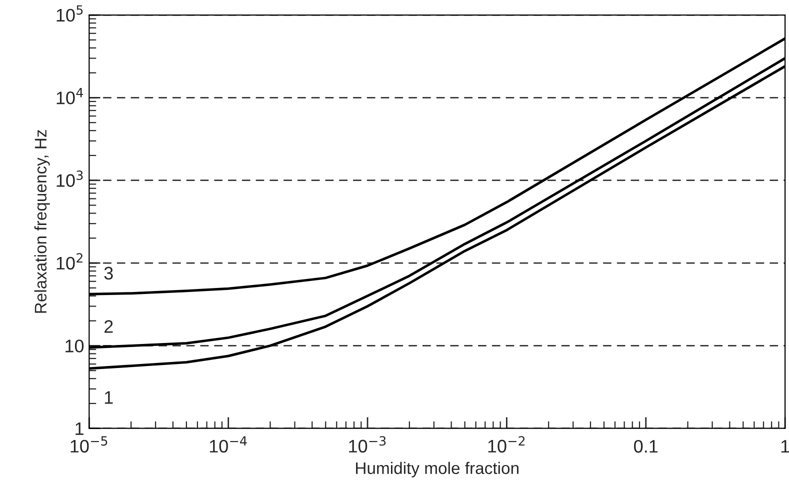 The image size is (789, 501). Describe the element at coordinates (42, 221) in the screenshot. I see `y-axis-title: Relaxation frequency, Hz` at that location.